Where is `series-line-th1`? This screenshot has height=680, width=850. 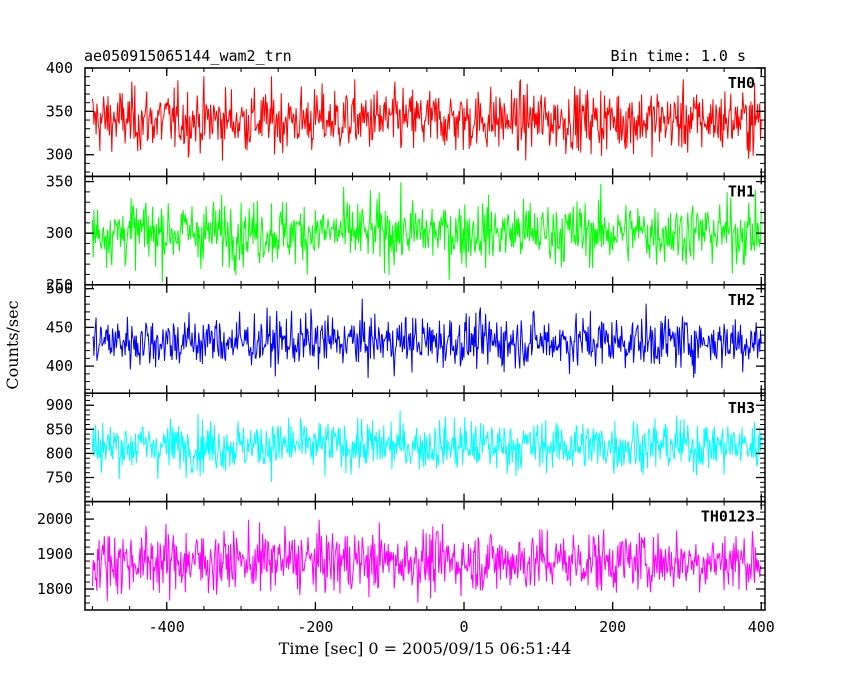
series-line-th1 is located at coordinates (426, 232).